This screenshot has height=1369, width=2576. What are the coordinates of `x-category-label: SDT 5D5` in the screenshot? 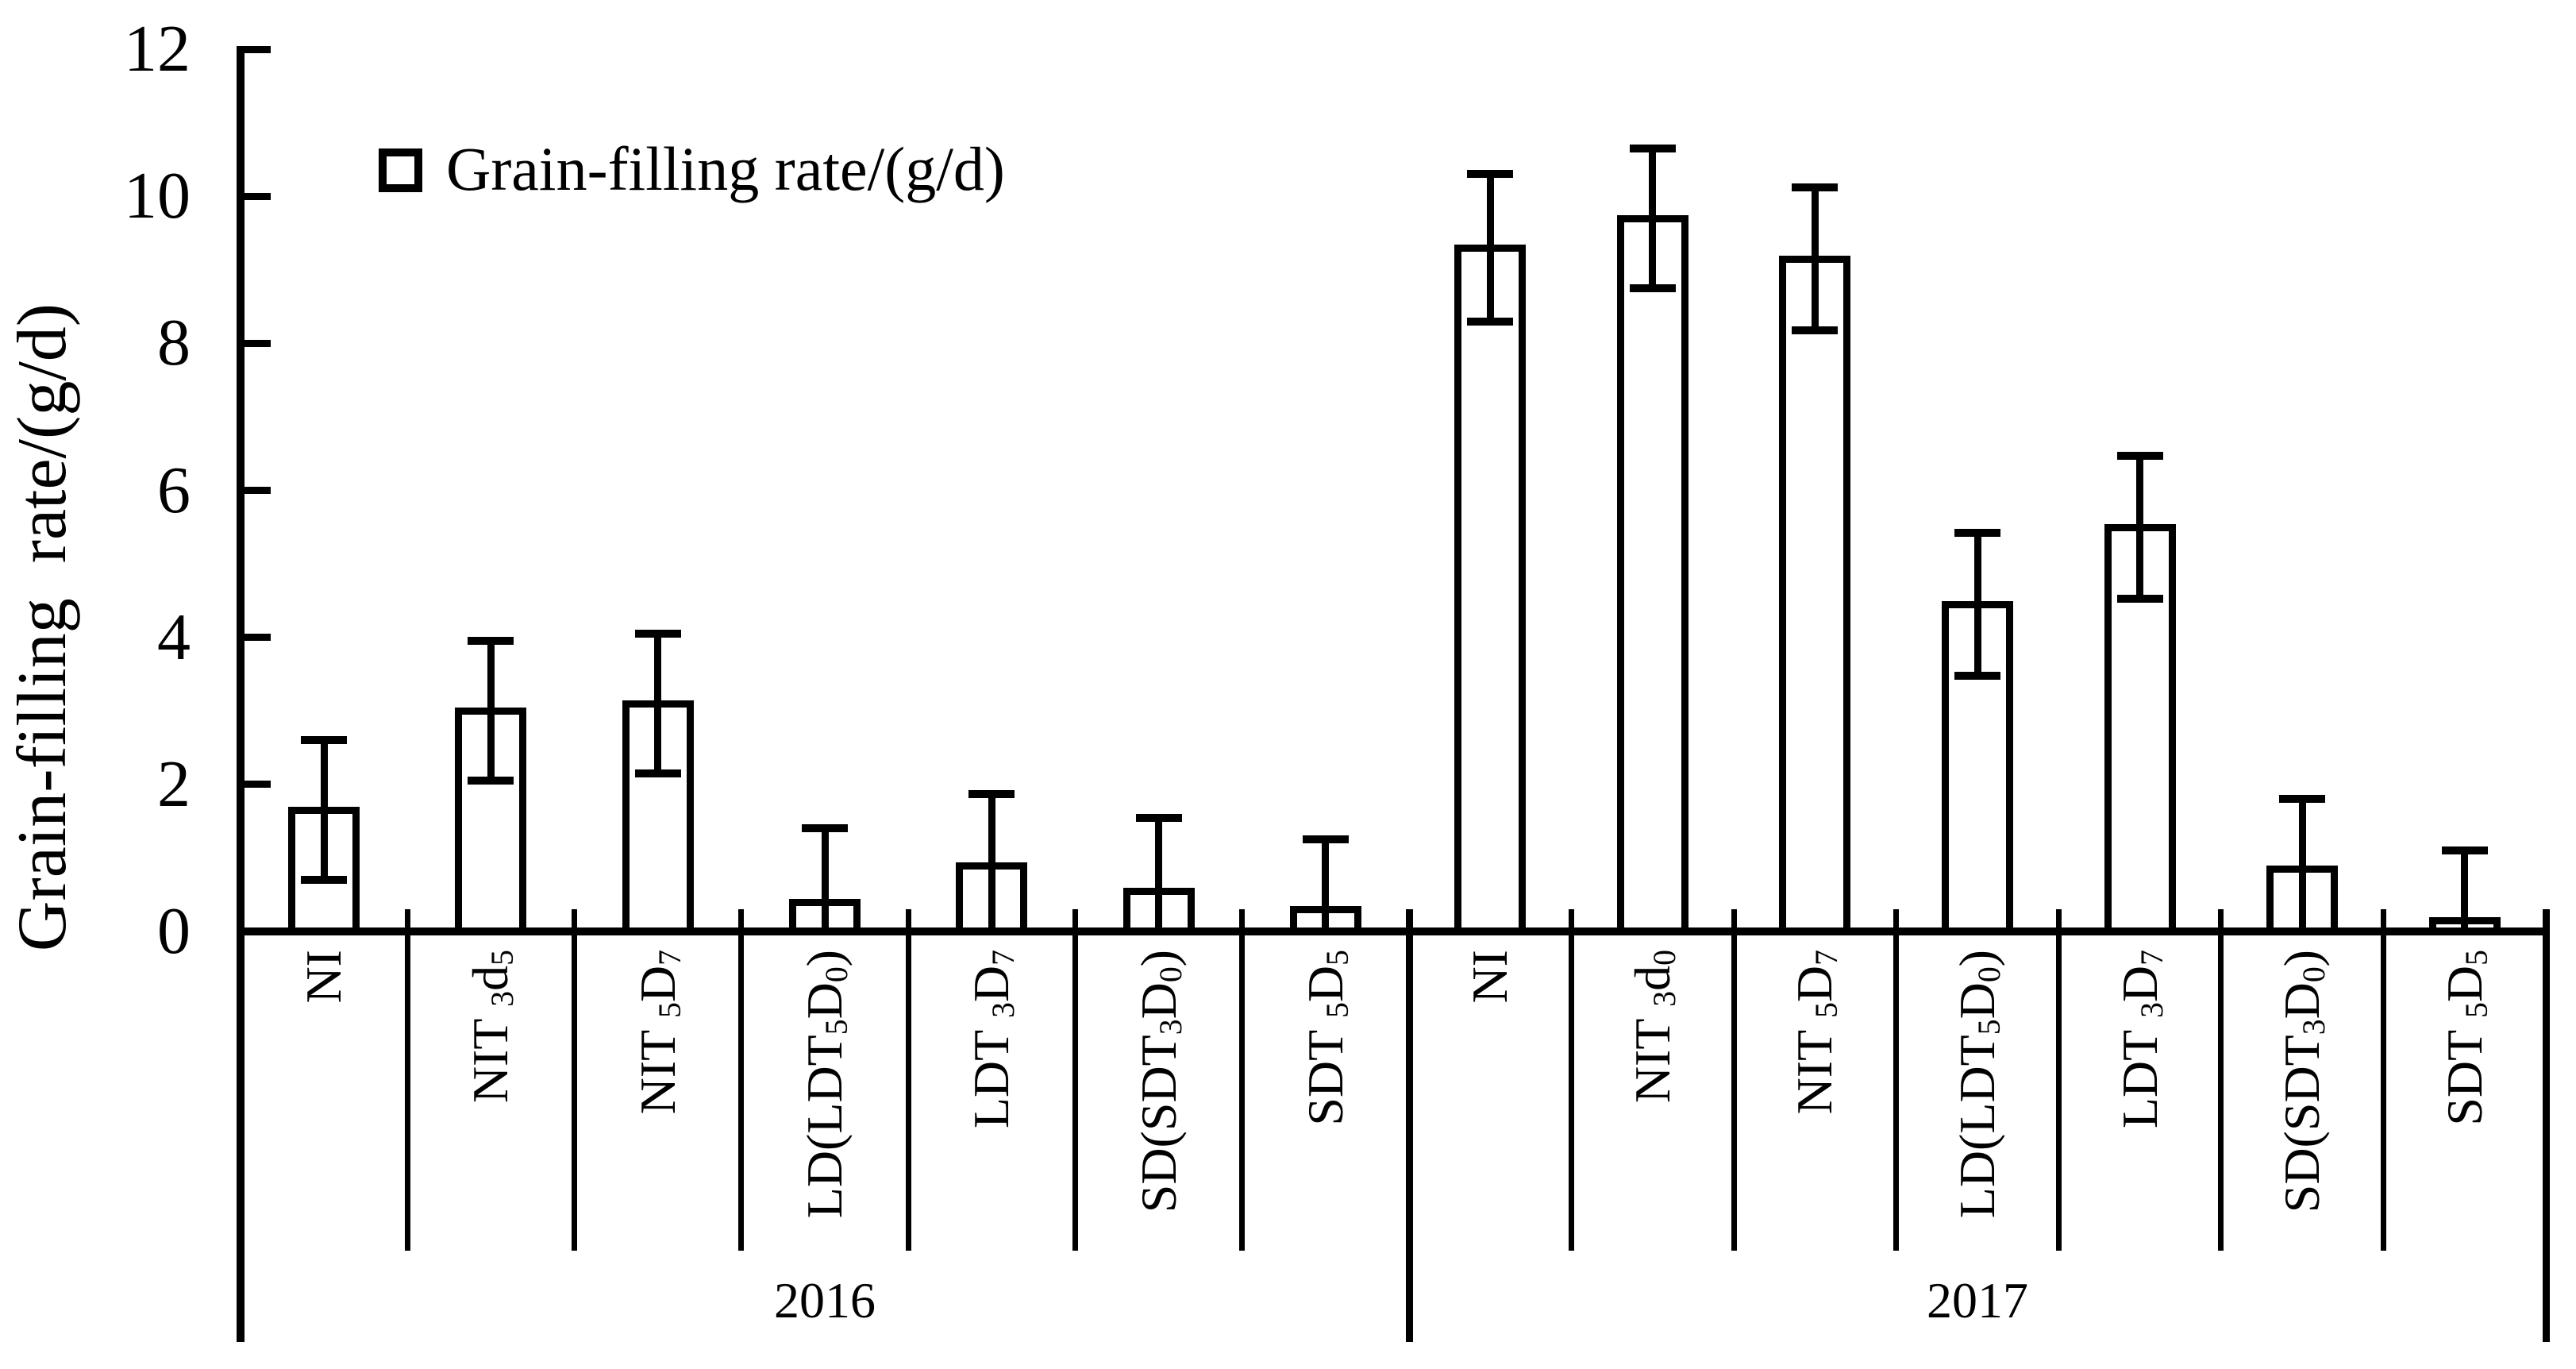 It's located at (2464, 1097).